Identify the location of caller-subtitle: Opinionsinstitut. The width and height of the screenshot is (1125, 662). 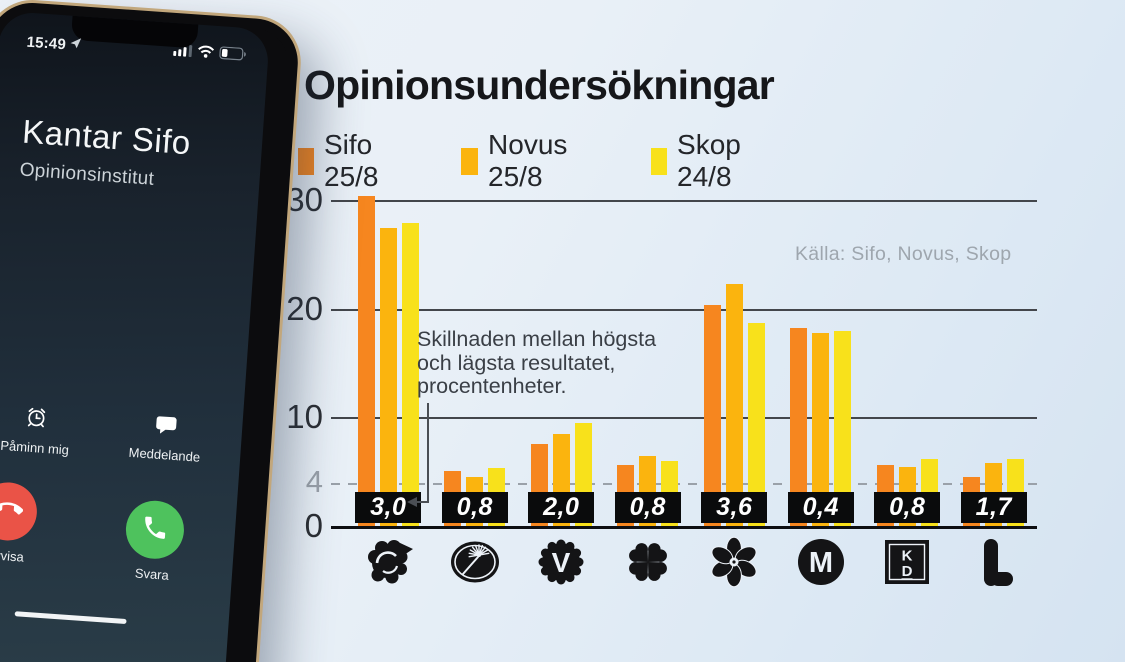
(86, 174).